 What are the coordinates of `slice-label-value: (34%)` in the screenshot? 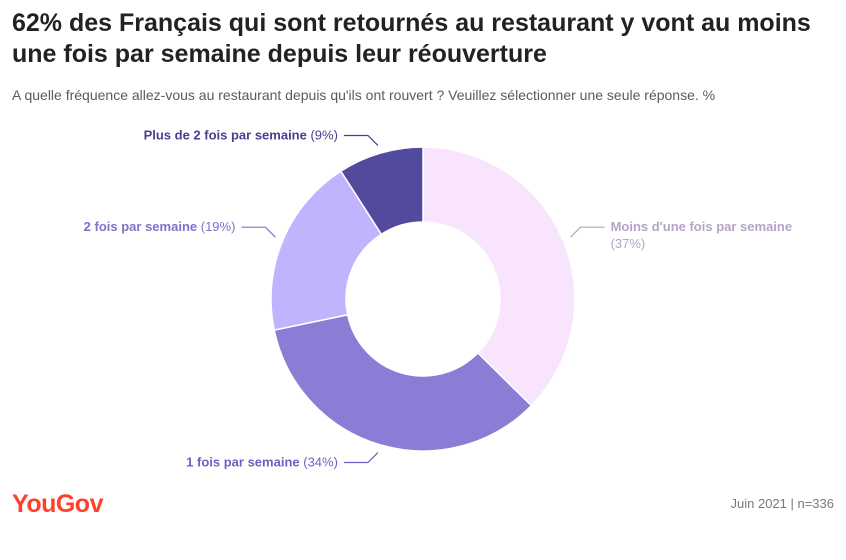 It's located at (320, 462).